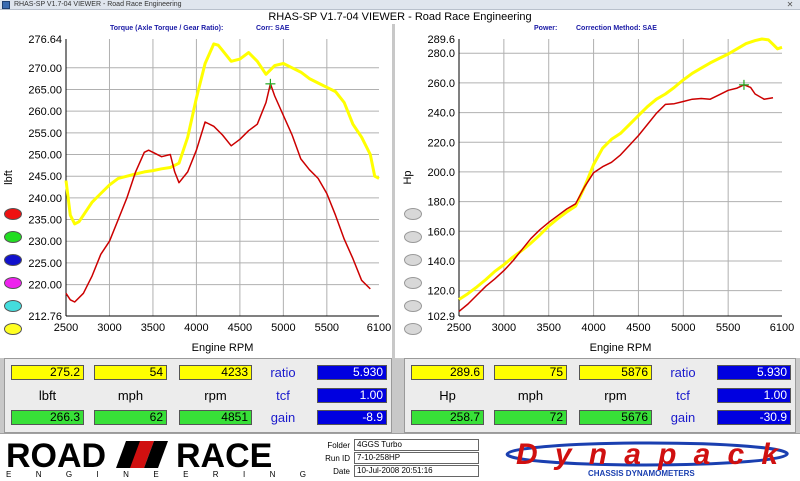  I want to click on power-chart-subtitle: Power:, so click(546, 28).